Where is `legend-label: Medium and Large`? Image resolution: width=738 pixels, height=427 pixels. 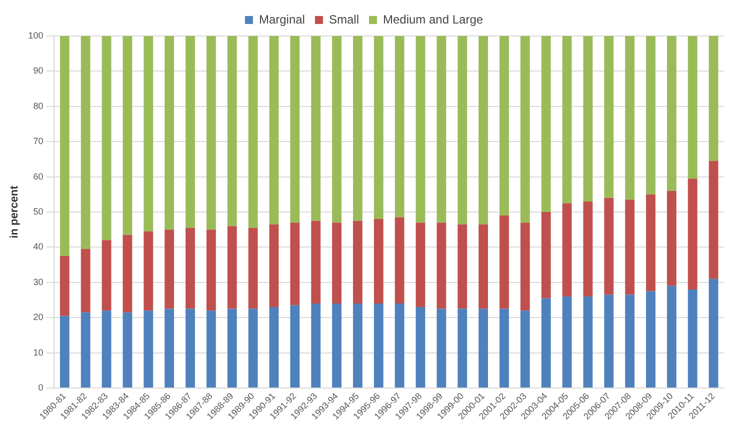 legend-label: Medium and Large is located at coordinates (433, 19).